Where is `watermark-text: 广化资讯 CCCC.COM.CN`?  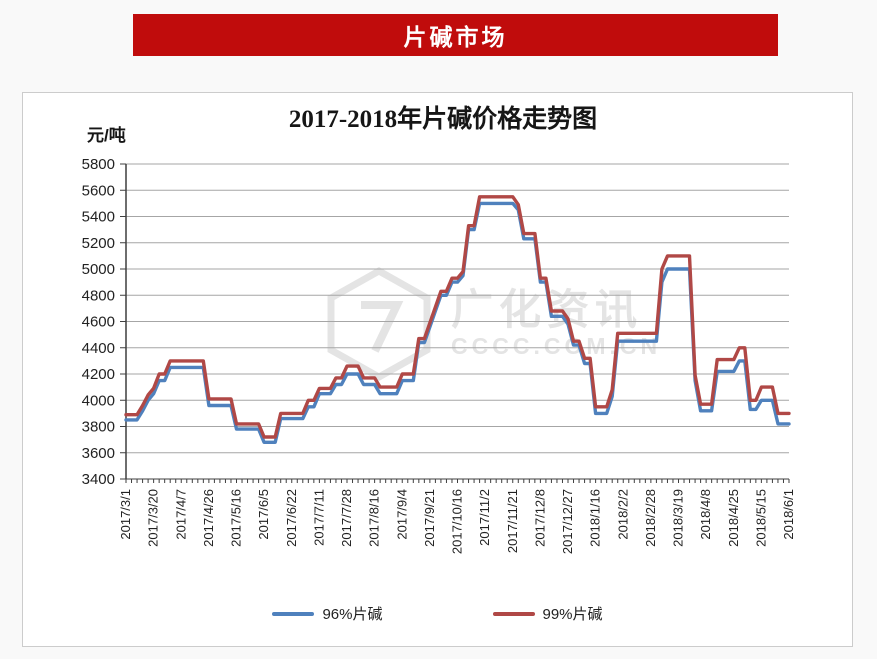 watermark-text: 广化资讯 CCCC.COM.CN is located at coordinates (556, 323).